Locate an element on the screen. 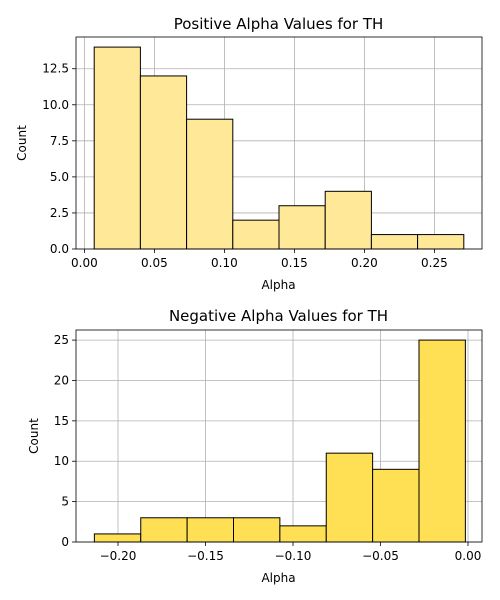 This screenshot has width=500, height=600. x-tick-label: −0.10 is located at coordinates (293, 556).